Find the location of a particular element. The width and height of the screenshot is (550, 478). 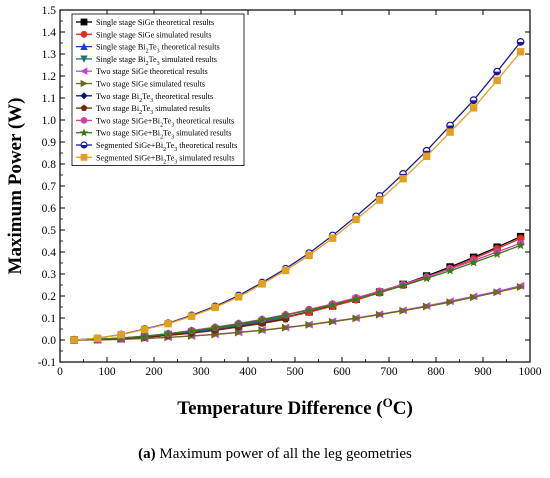

legend-label-part: Two stage SiGe theoretical results is located at coordinates (152, 71).